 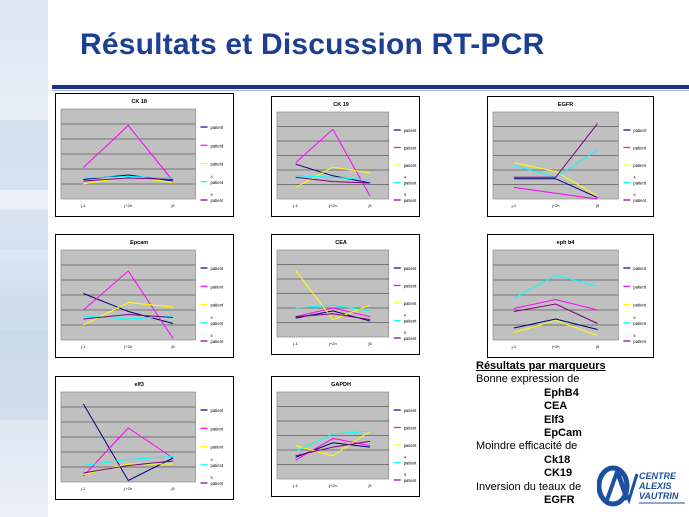 What do you see at coordinates (529, 486) in the screenshot?
I see `summary-inversion-label: Inversion du teaux de` at bounding box center [529, 486].